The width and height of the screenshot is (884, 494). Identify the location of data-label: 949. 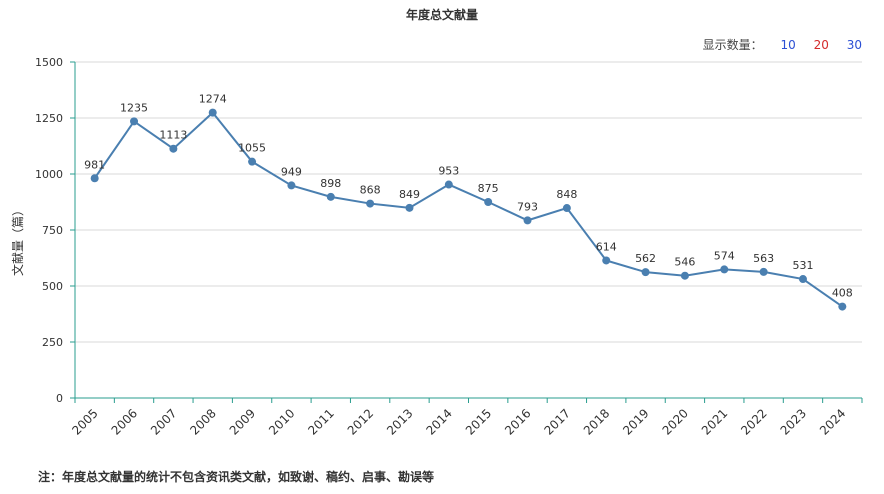
(291, 171).